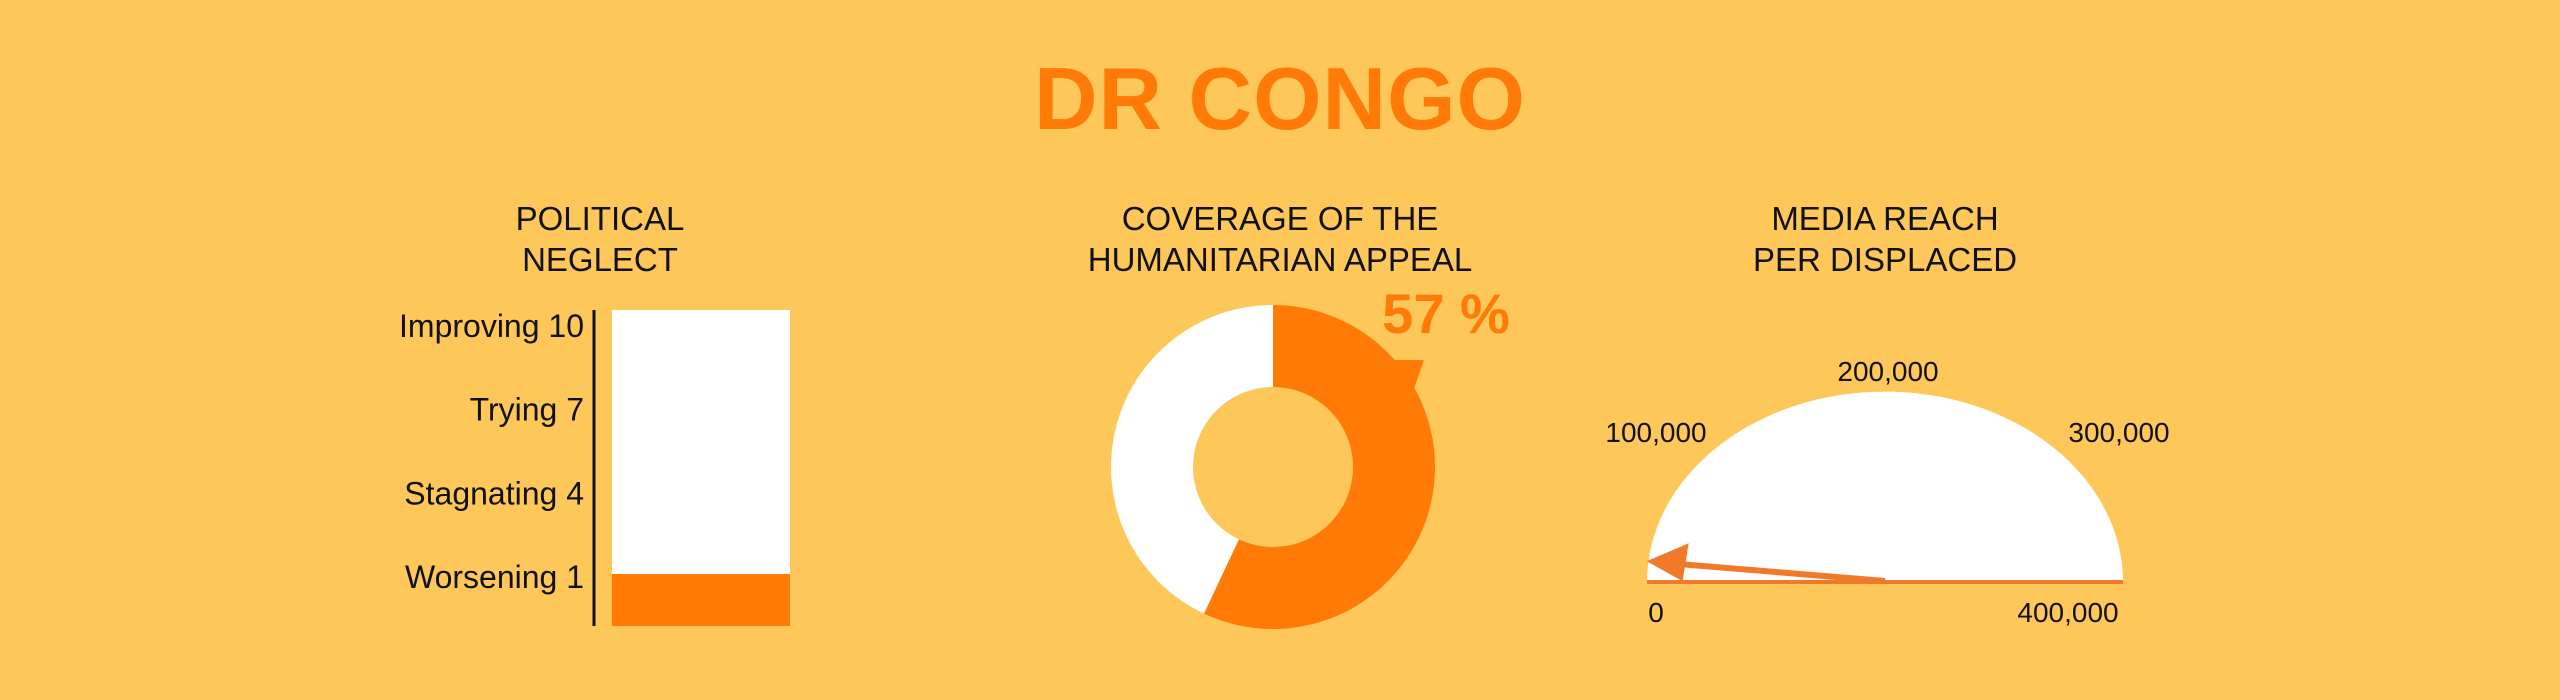 The height and width of the screenshot is (700, 2560). Describe the element at coordinates (494, 577) in the screenshot. I see `bar-tick-label: Worsening 1` at that location.